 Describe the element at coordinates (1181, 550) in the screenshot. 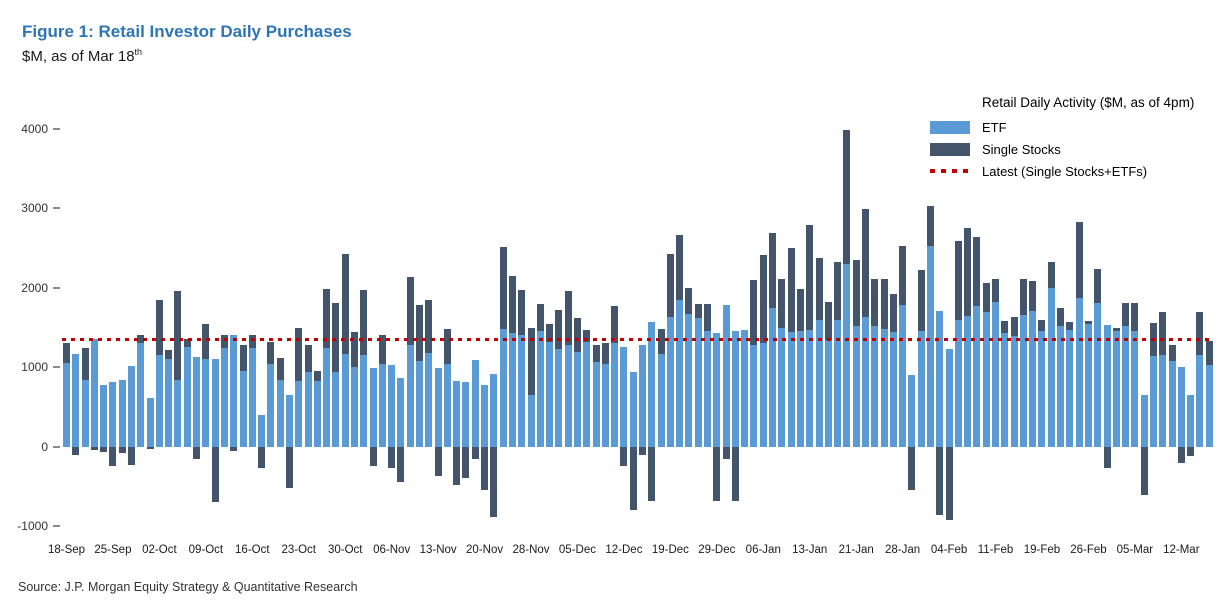

I see `x-tick-label: 12-Mar` at that location.